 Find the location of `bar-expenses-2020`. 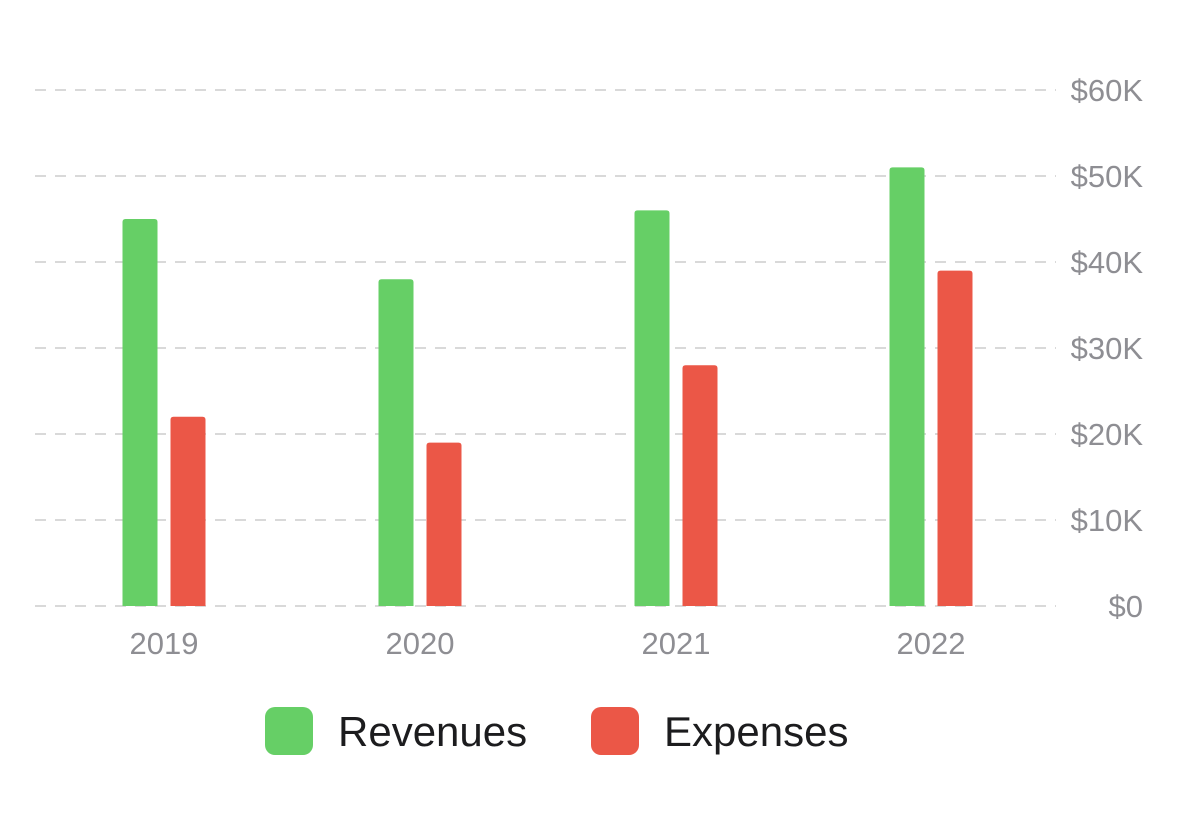

bar-expenses-2020 is located at coordinates (444, 524).